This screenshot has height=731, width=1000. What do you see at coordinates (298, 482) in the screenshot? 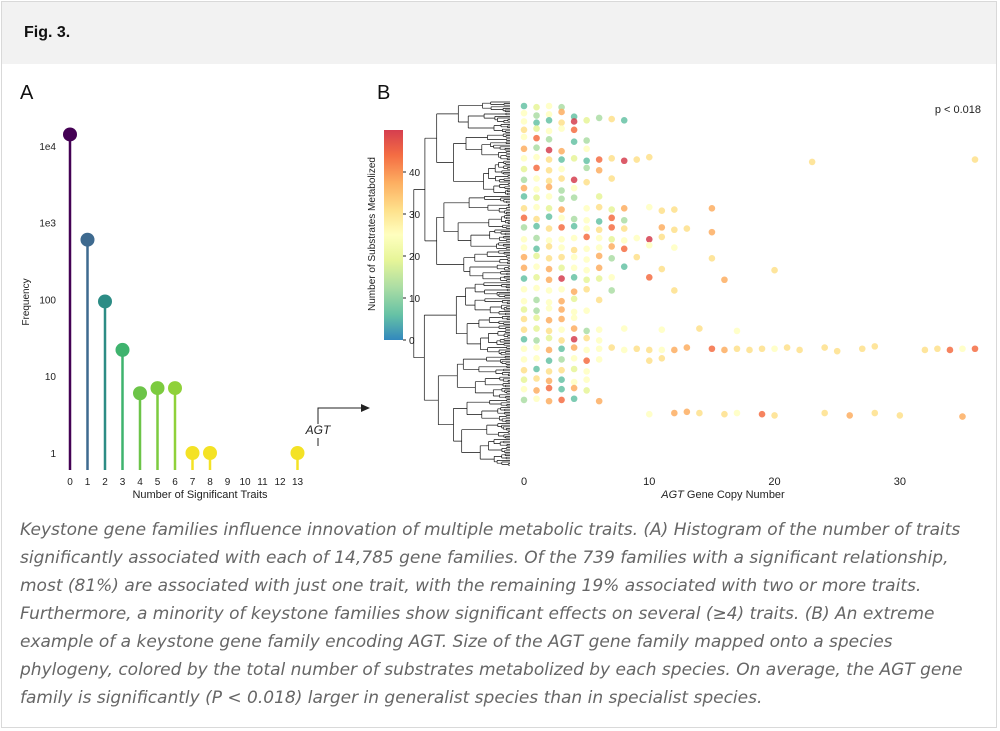
I see `panel-a-xtick-label: 13` at bounding box center [298, 482].